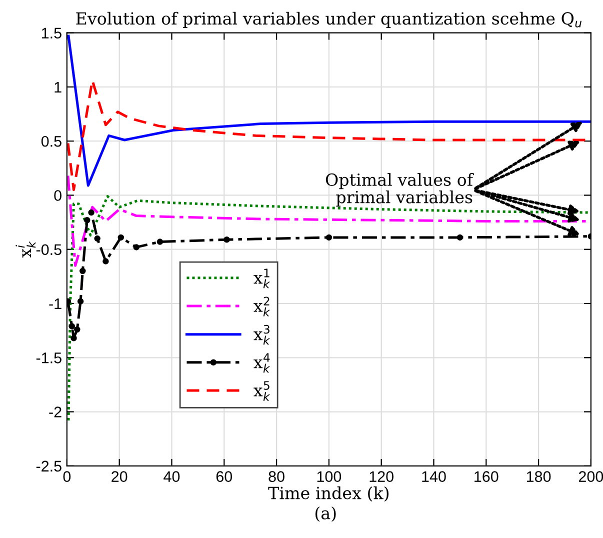 The image size is (603, 538). What do you see at coordinates (262, 391) in the screenshot?
I see `legend-label: x$^{5}$$_{k}$` at bounding box center [262, 391].